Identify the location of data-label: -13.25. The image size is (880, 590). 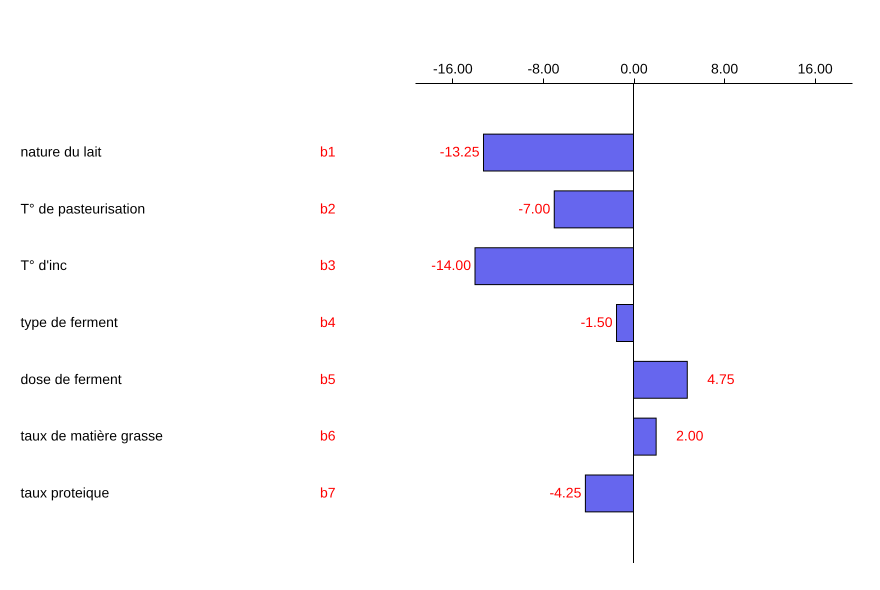
(460, 152).